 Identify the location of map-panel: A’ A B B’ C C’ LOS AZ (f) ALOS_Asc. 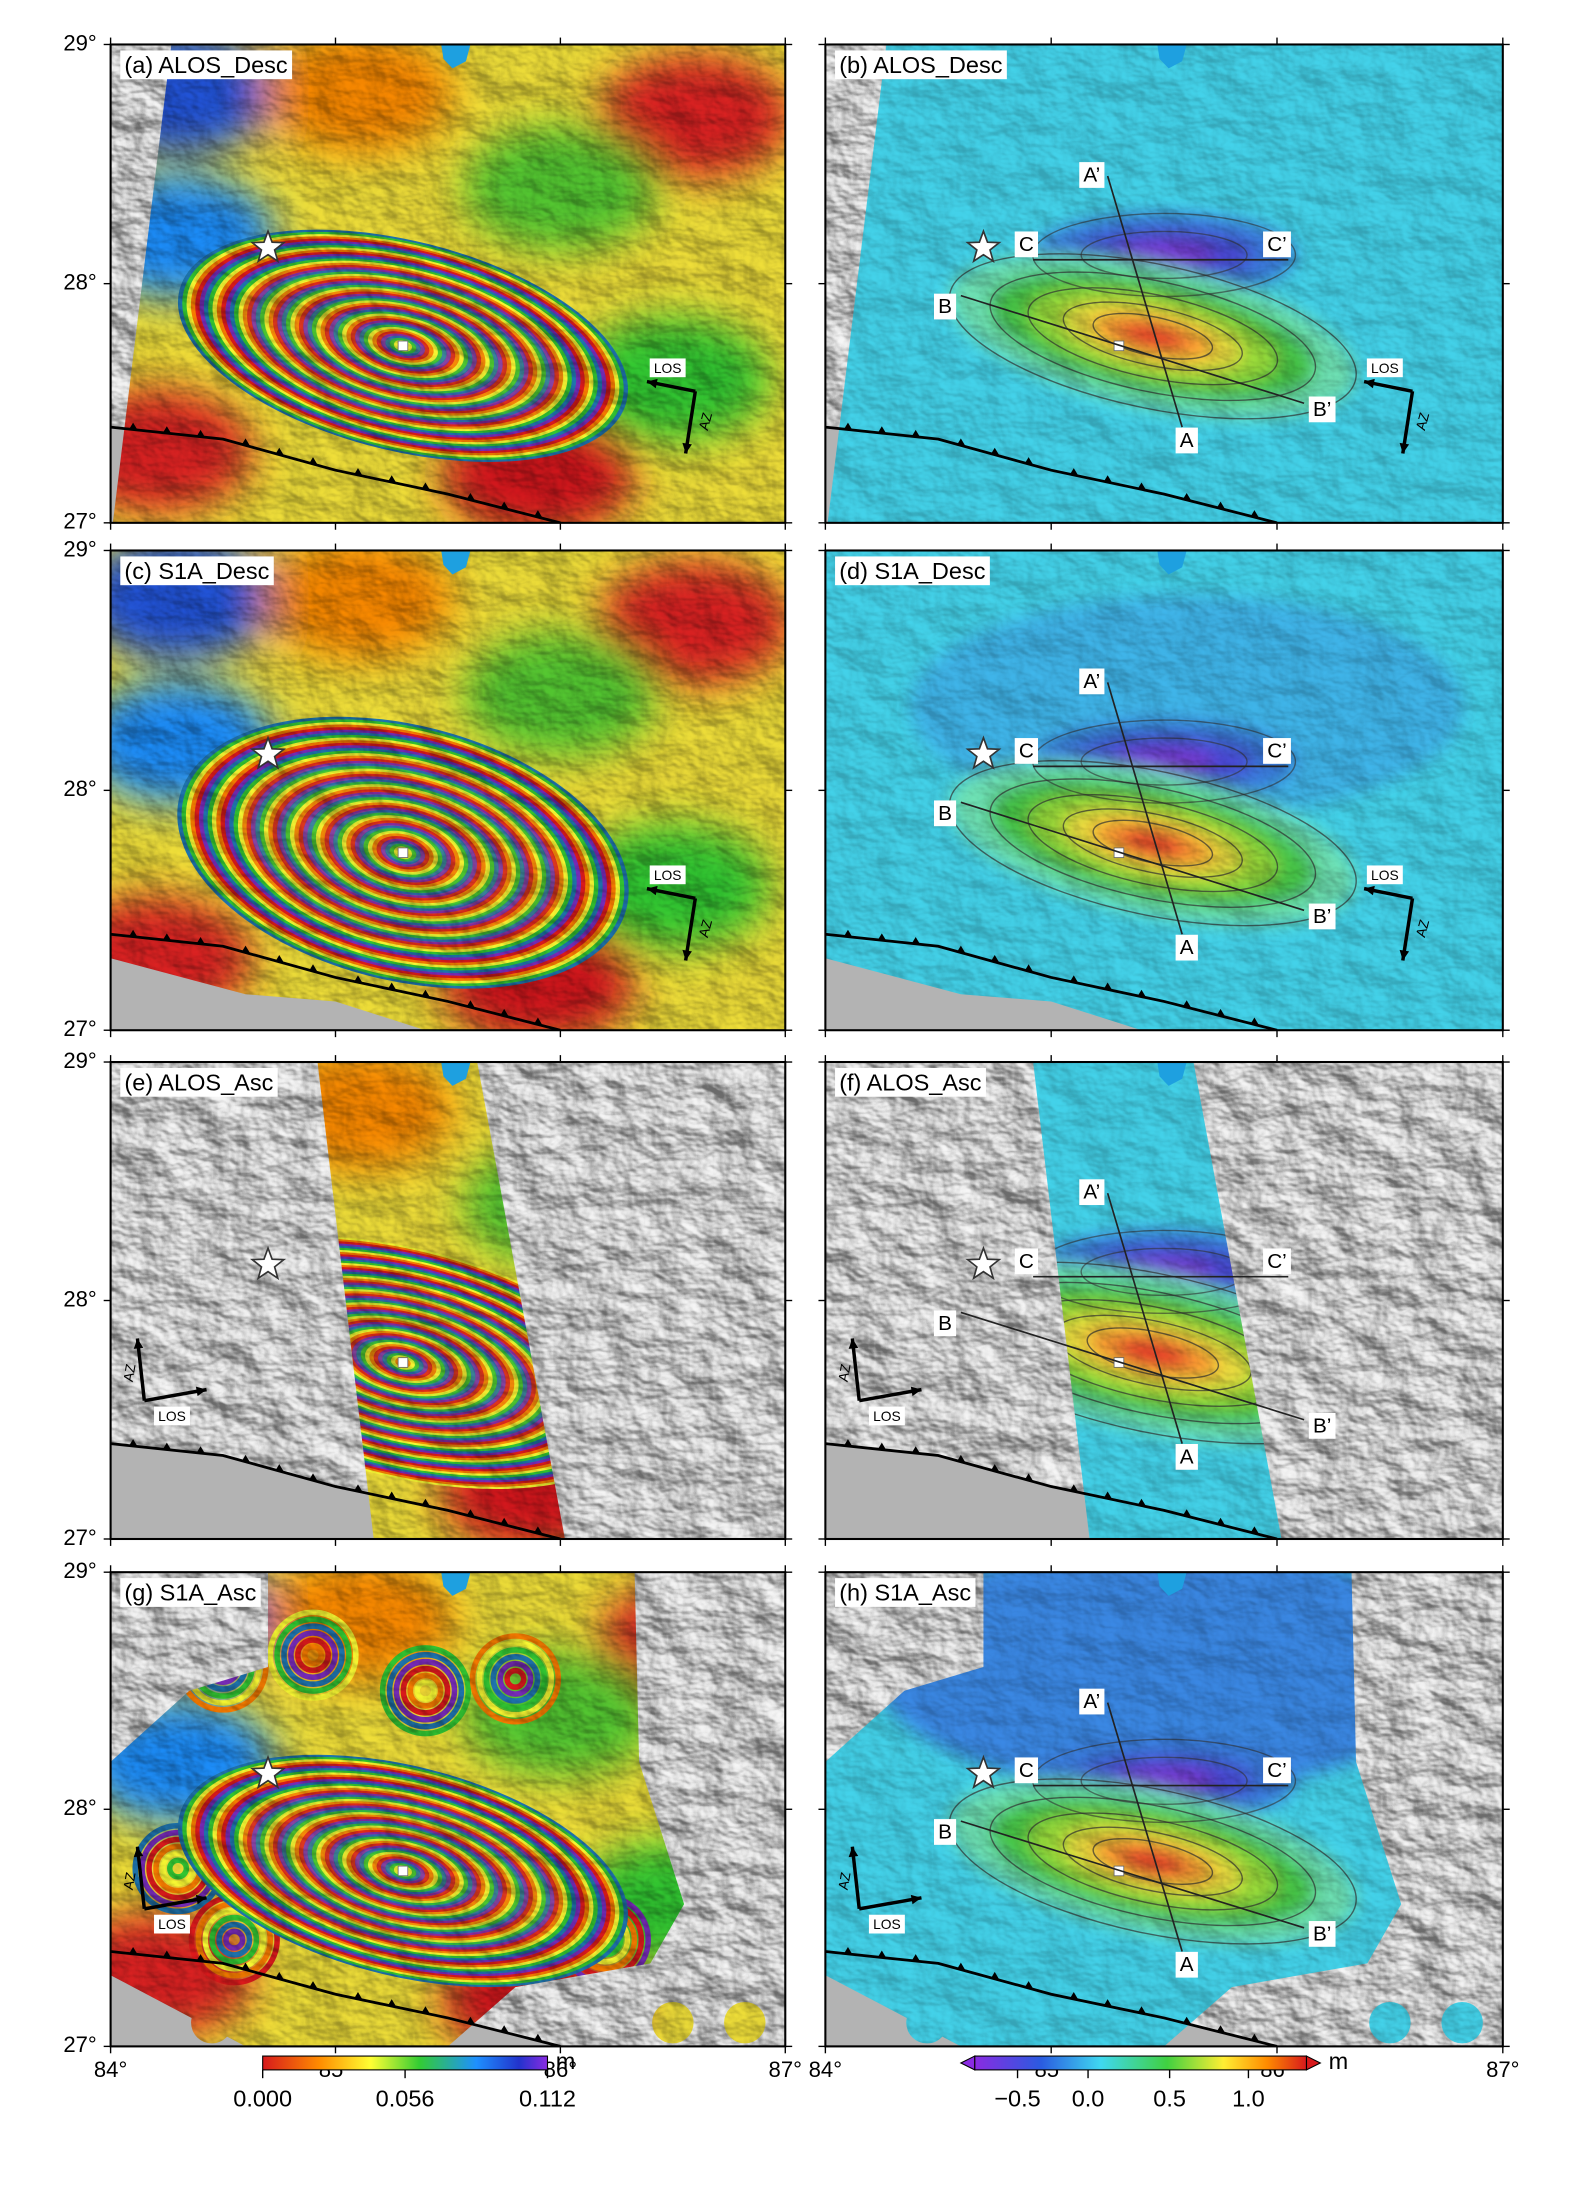
(1164, 1300).